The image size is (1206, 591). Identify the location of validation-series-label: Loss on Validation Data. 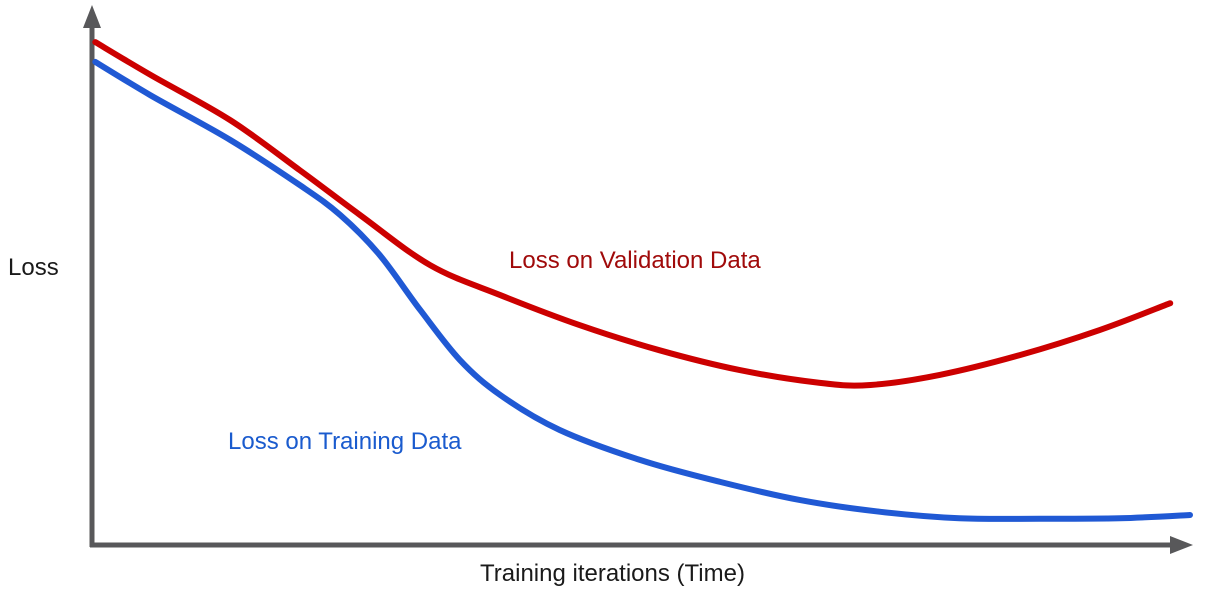
(635, 260).